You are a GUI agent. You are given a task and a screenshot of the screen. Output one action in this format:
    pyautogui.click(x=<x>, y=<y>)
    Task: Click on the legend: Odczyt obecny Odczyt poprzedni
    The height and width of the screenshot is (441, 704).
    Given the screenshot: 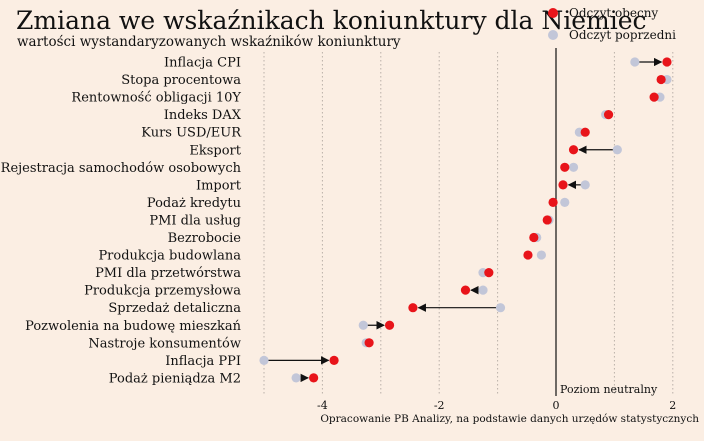 What is the action you would take?
    pyautogui.click(x=612, y=24)
    